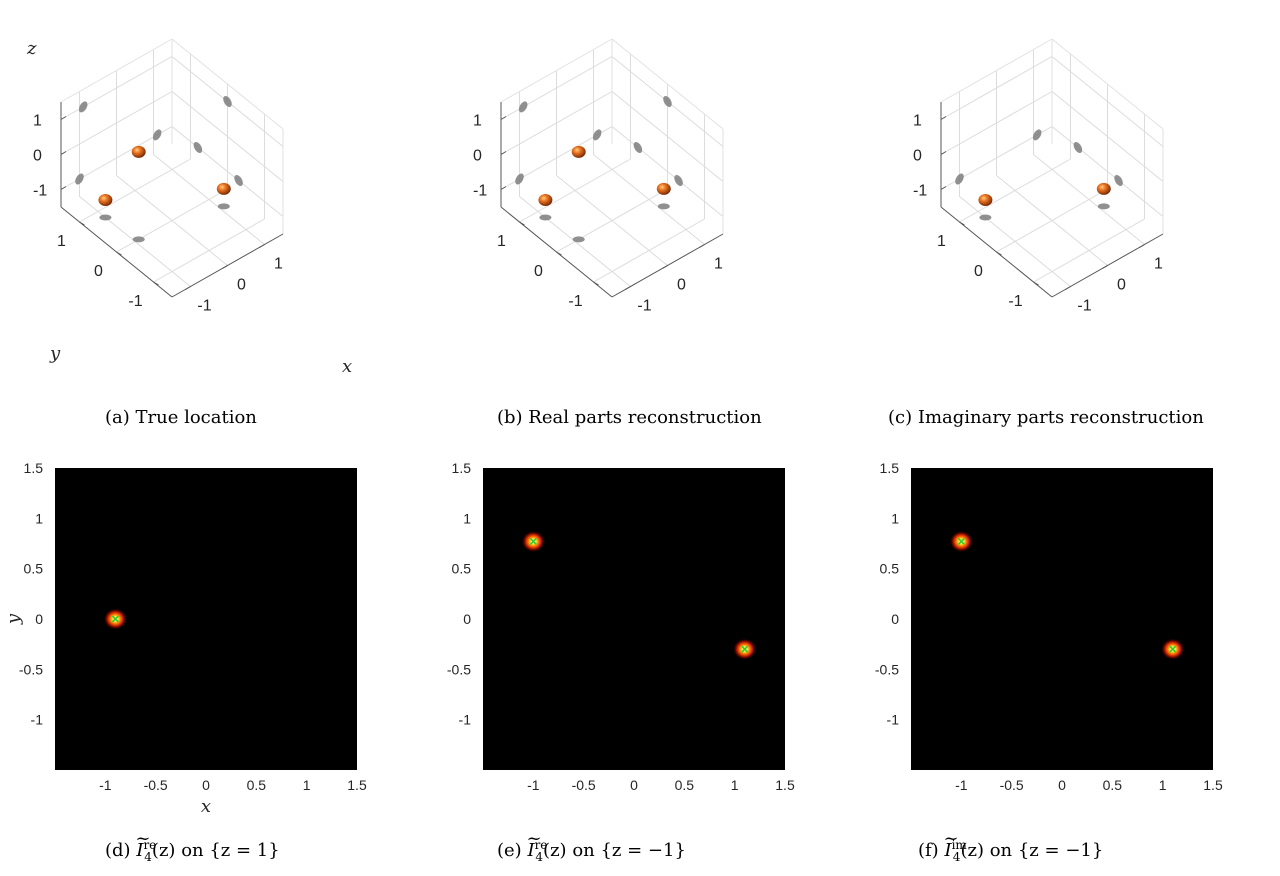 The width and height of the screenshot is (1280, 876). What do you see at coordinates (955, 846) in the screenshot?
I see `caption-f-func: ~ Iim4` at bounding box center [955, 846].